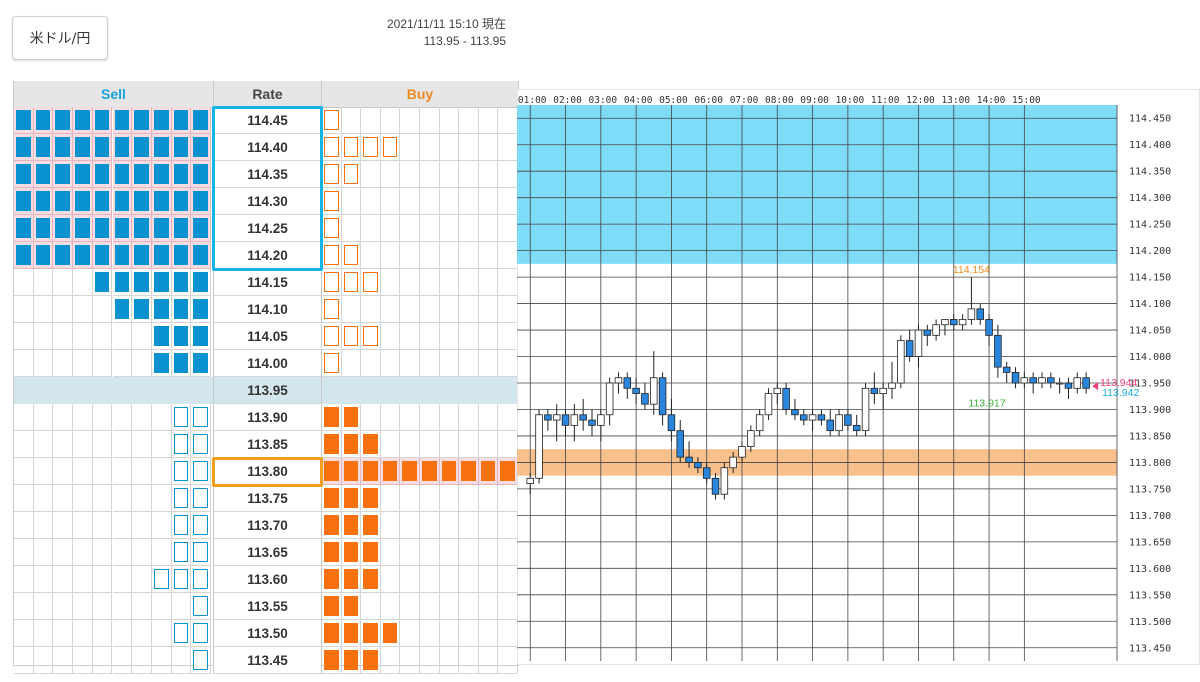 This screenshot has width=1200, height=682. I want to click on rate-cell: 113.65, so click(267, 552).